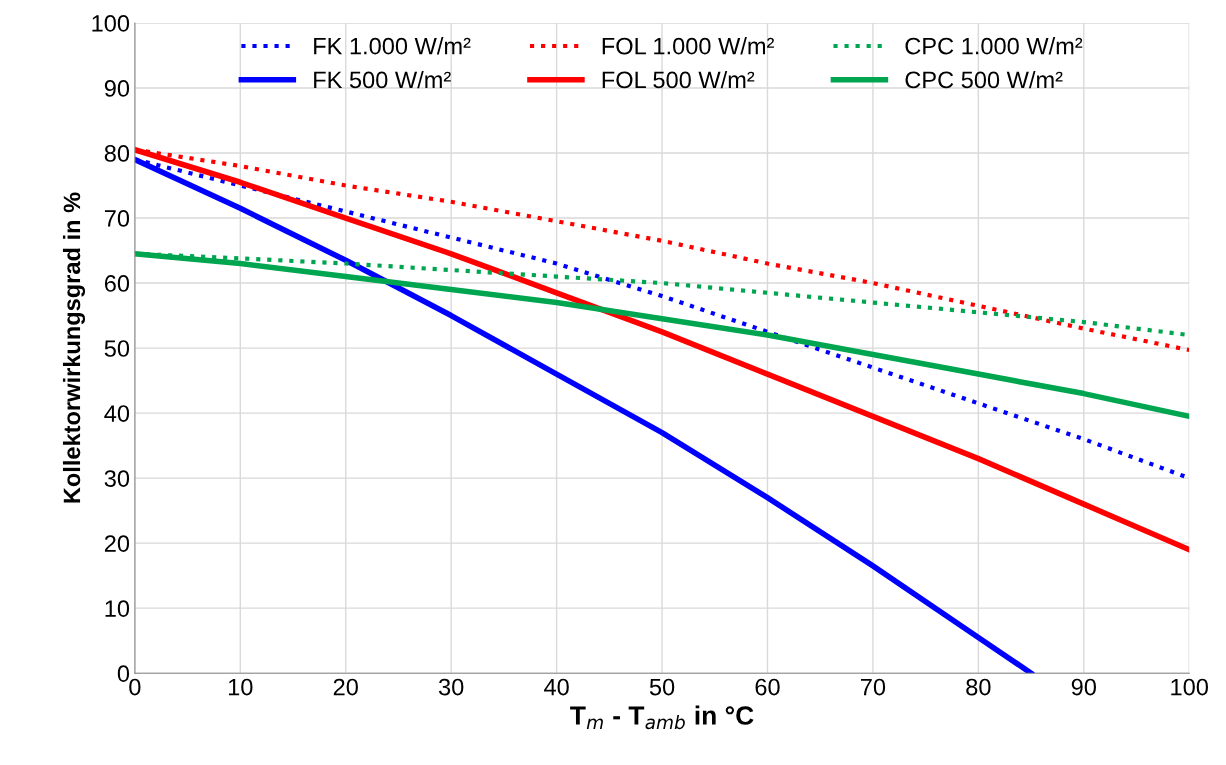 Image resolution: width=1226 pixels, height=765 pixels. What do you see at coordinates (556, 687) in the screenshot?
I see `x-tick-label: 40` at bounding box center [556, 687].